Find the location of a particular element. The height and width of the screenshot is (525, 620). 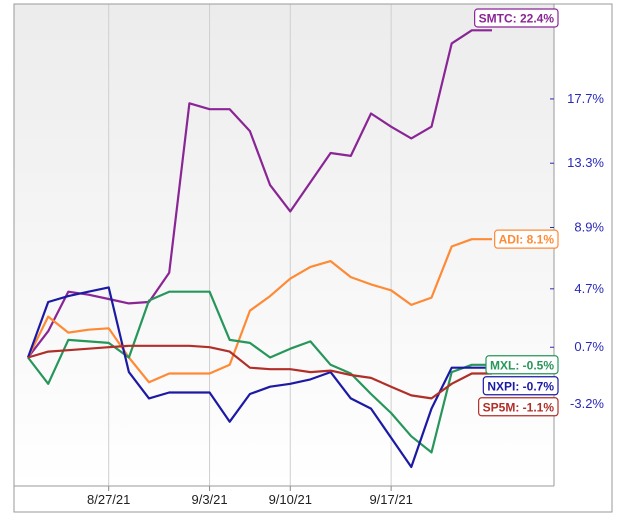

x-tick-label: 9/17/21 is located at coordinates (390, 499).